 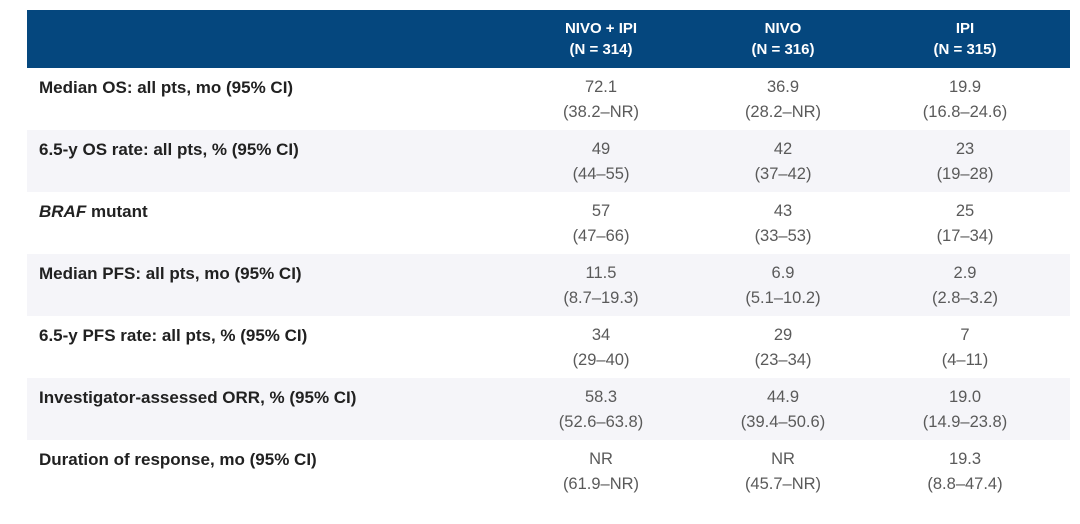 I want to click on column-header-n: (N = 314), so click(x=601, y=49).